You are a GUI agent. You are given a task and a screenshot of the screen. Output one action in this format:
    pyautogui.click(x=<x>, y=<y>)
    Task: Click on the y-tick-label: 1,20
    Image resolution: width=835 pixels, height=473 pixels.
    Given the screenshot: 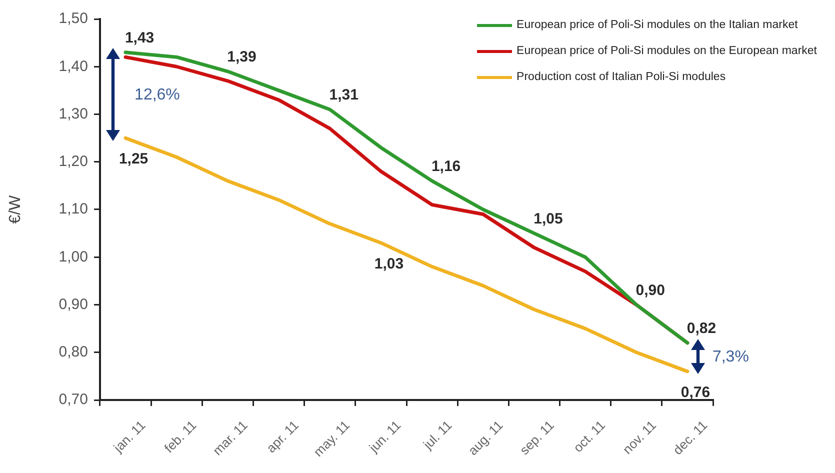 What is the action you would take?
    pyautogui.click(x=73, y=161)
    